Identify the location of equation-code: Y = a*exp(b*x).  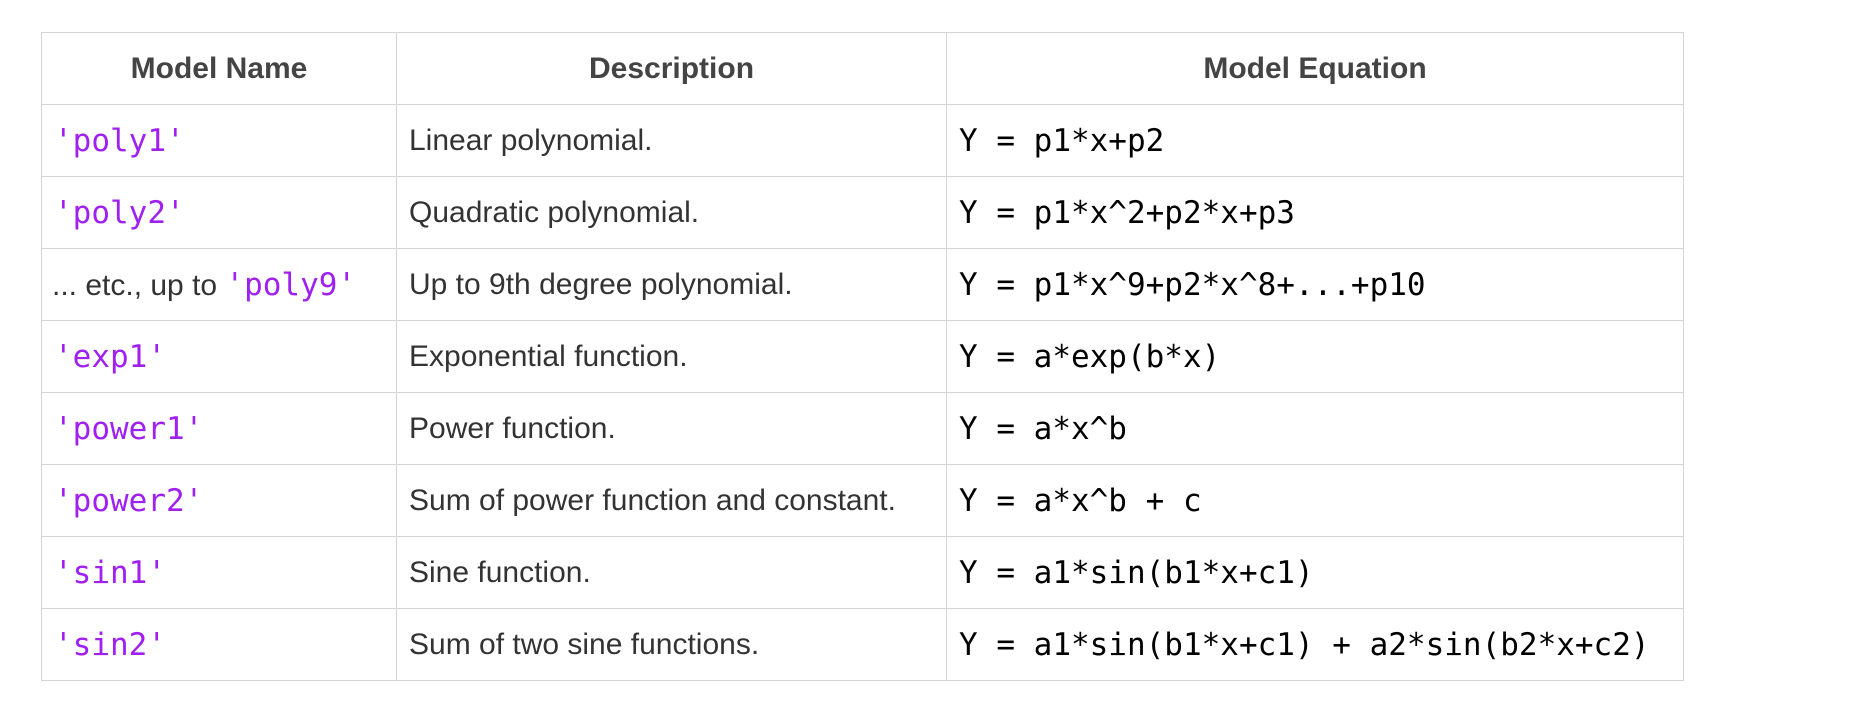
(1090, 356).